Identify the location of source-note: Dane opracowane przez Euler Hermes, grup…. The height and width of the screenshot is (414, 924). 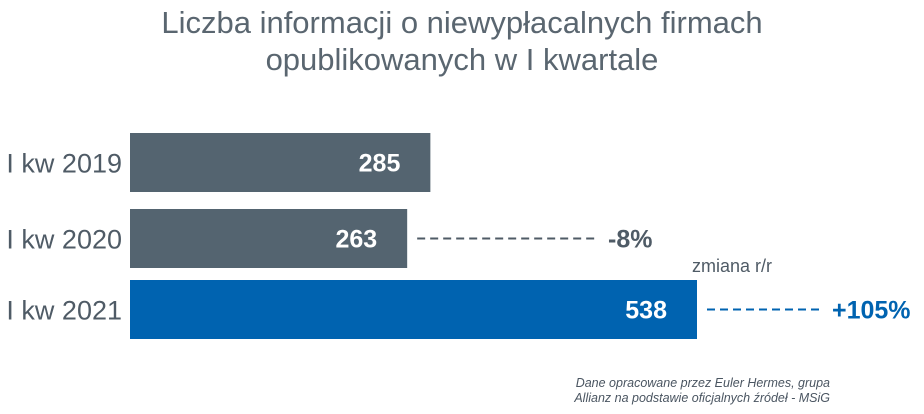
(702, 391).